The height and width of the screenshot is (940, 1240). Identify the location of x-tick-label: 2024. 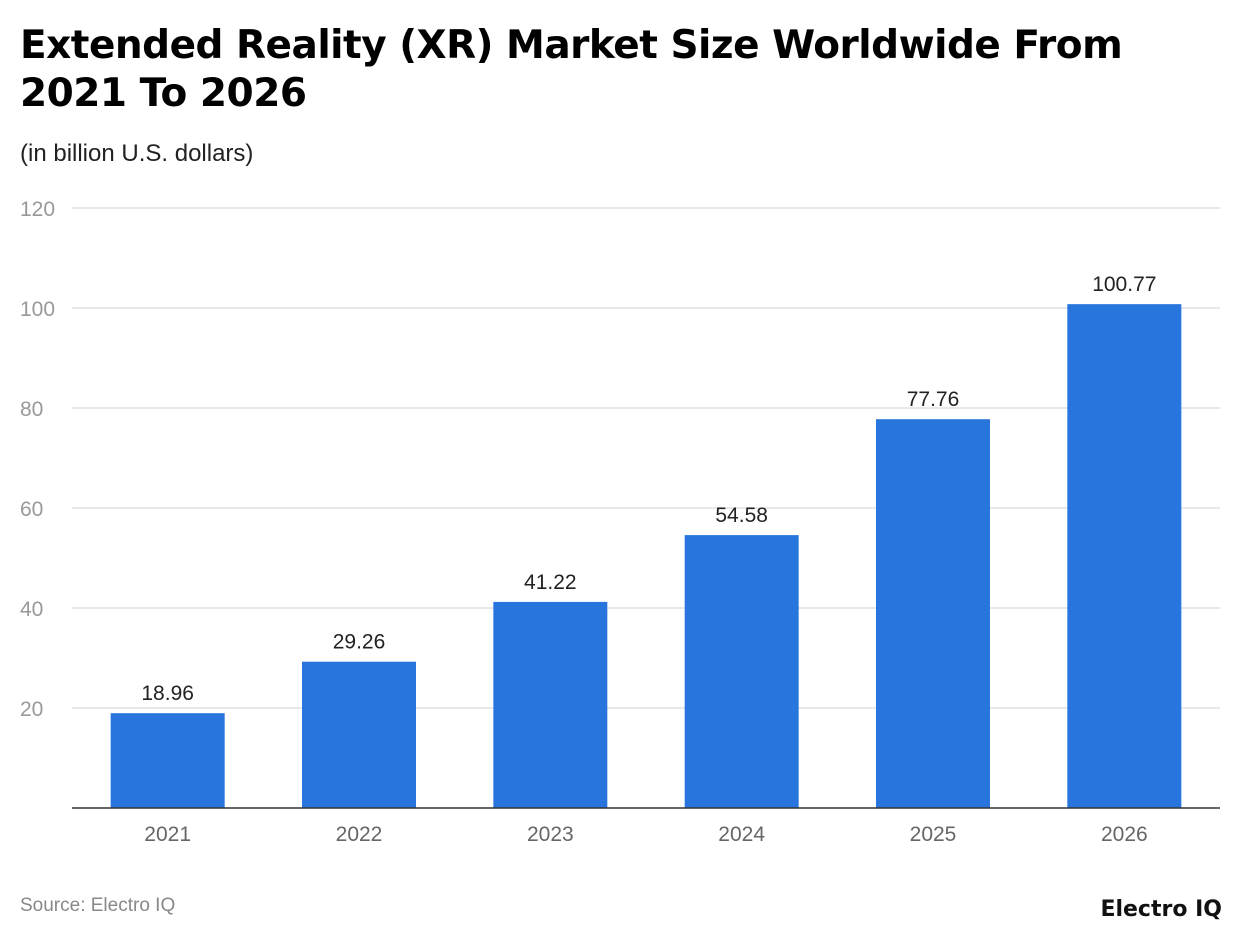
(741, 834).